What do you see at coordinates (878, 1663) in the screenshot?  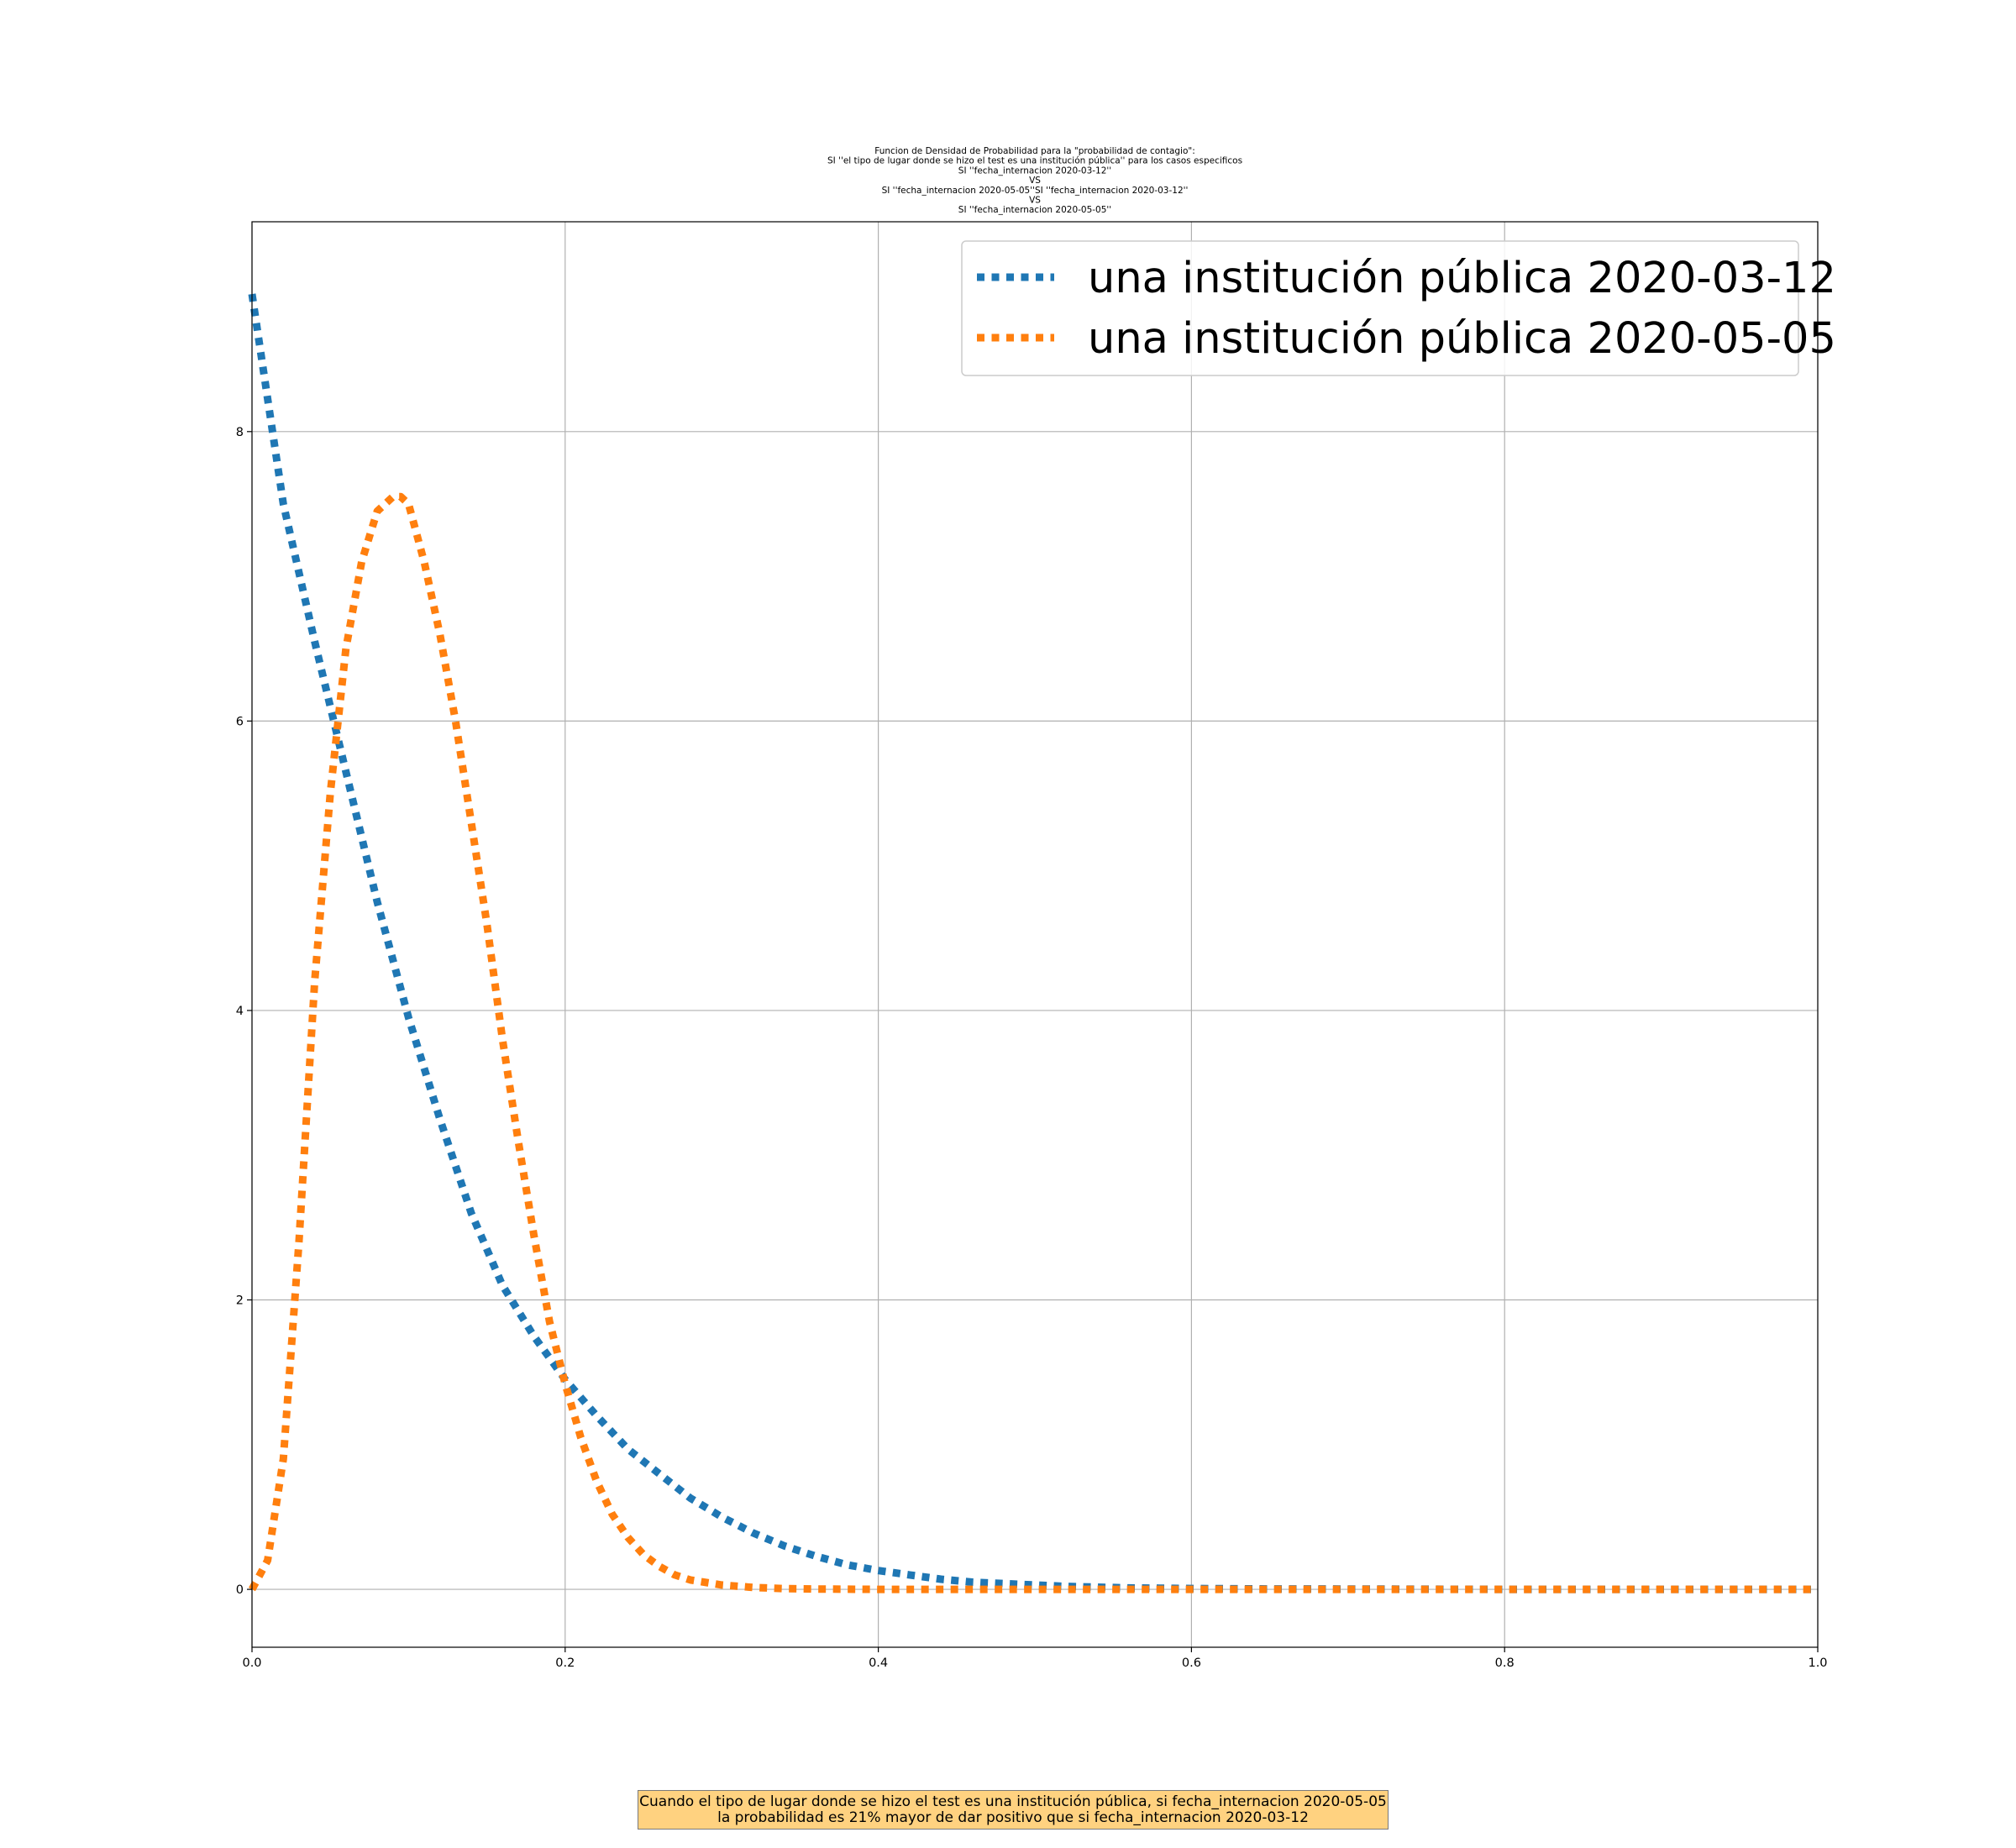 I see `x-tick-label-2: 0.4` at bounding box center [878, 1663].